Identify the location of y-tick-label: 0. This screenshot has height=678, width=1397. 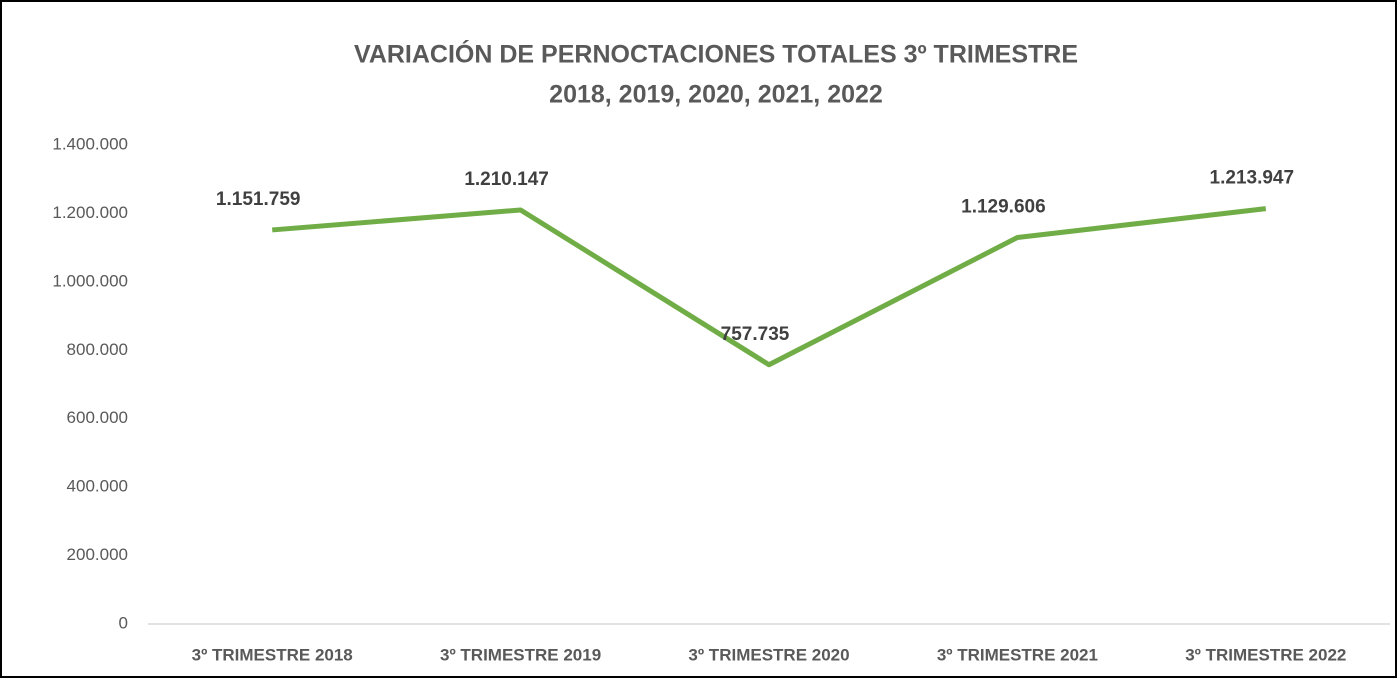
(123, 622).